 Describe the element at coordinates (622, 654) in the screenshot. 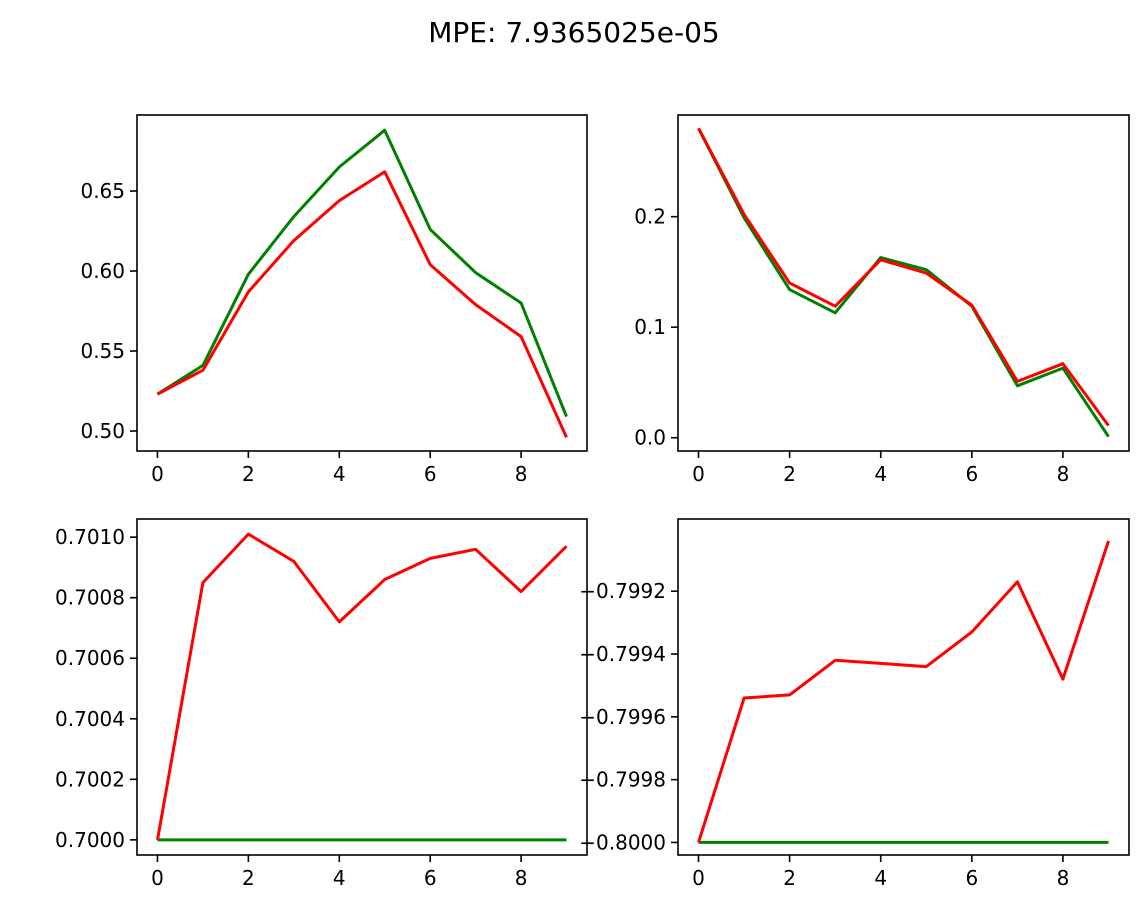

I see `y-tick-label: −0.7994` at that location.